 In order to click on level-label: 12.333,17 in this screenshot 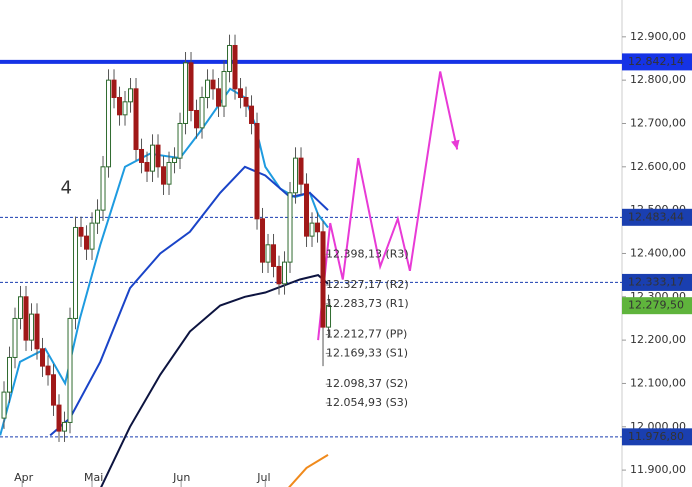, I will do `click(656, 281)`.